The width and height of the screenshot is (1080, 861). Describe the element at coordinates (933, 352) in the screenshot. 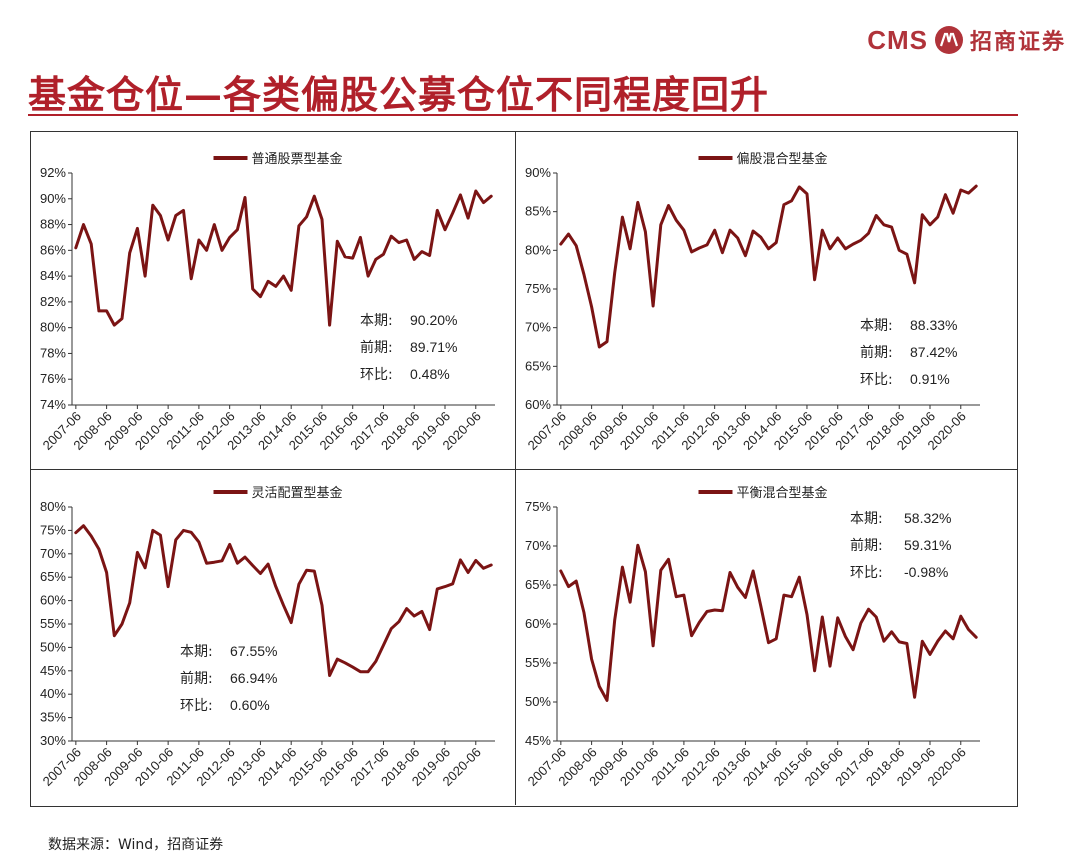

I see `annotation-value: 87.42%` at that location.